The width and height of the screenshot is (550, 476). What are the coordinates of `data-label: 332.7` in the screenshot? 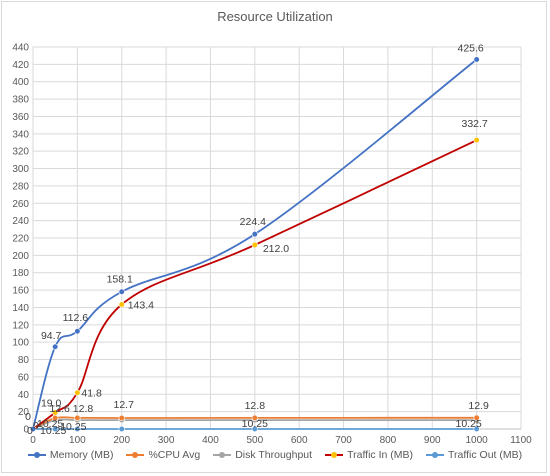 It's located at (474, 124).